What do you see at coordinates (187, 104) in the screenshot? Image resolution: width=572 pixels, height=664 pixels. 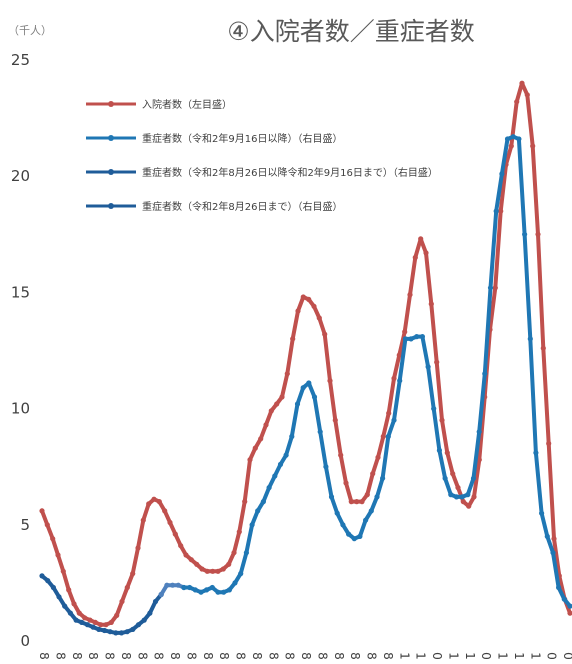 I see `legend-label: 入院者数（左目盛）` at bounding box center [187, 104].